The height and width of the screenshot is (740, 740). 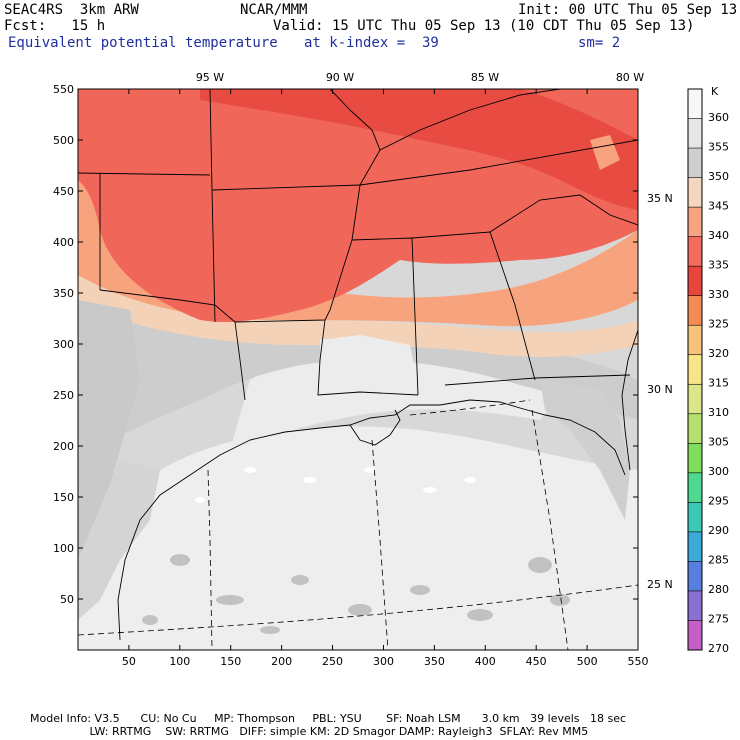 I want to click on x-tick-label: 50, so click(x=129, y=661).